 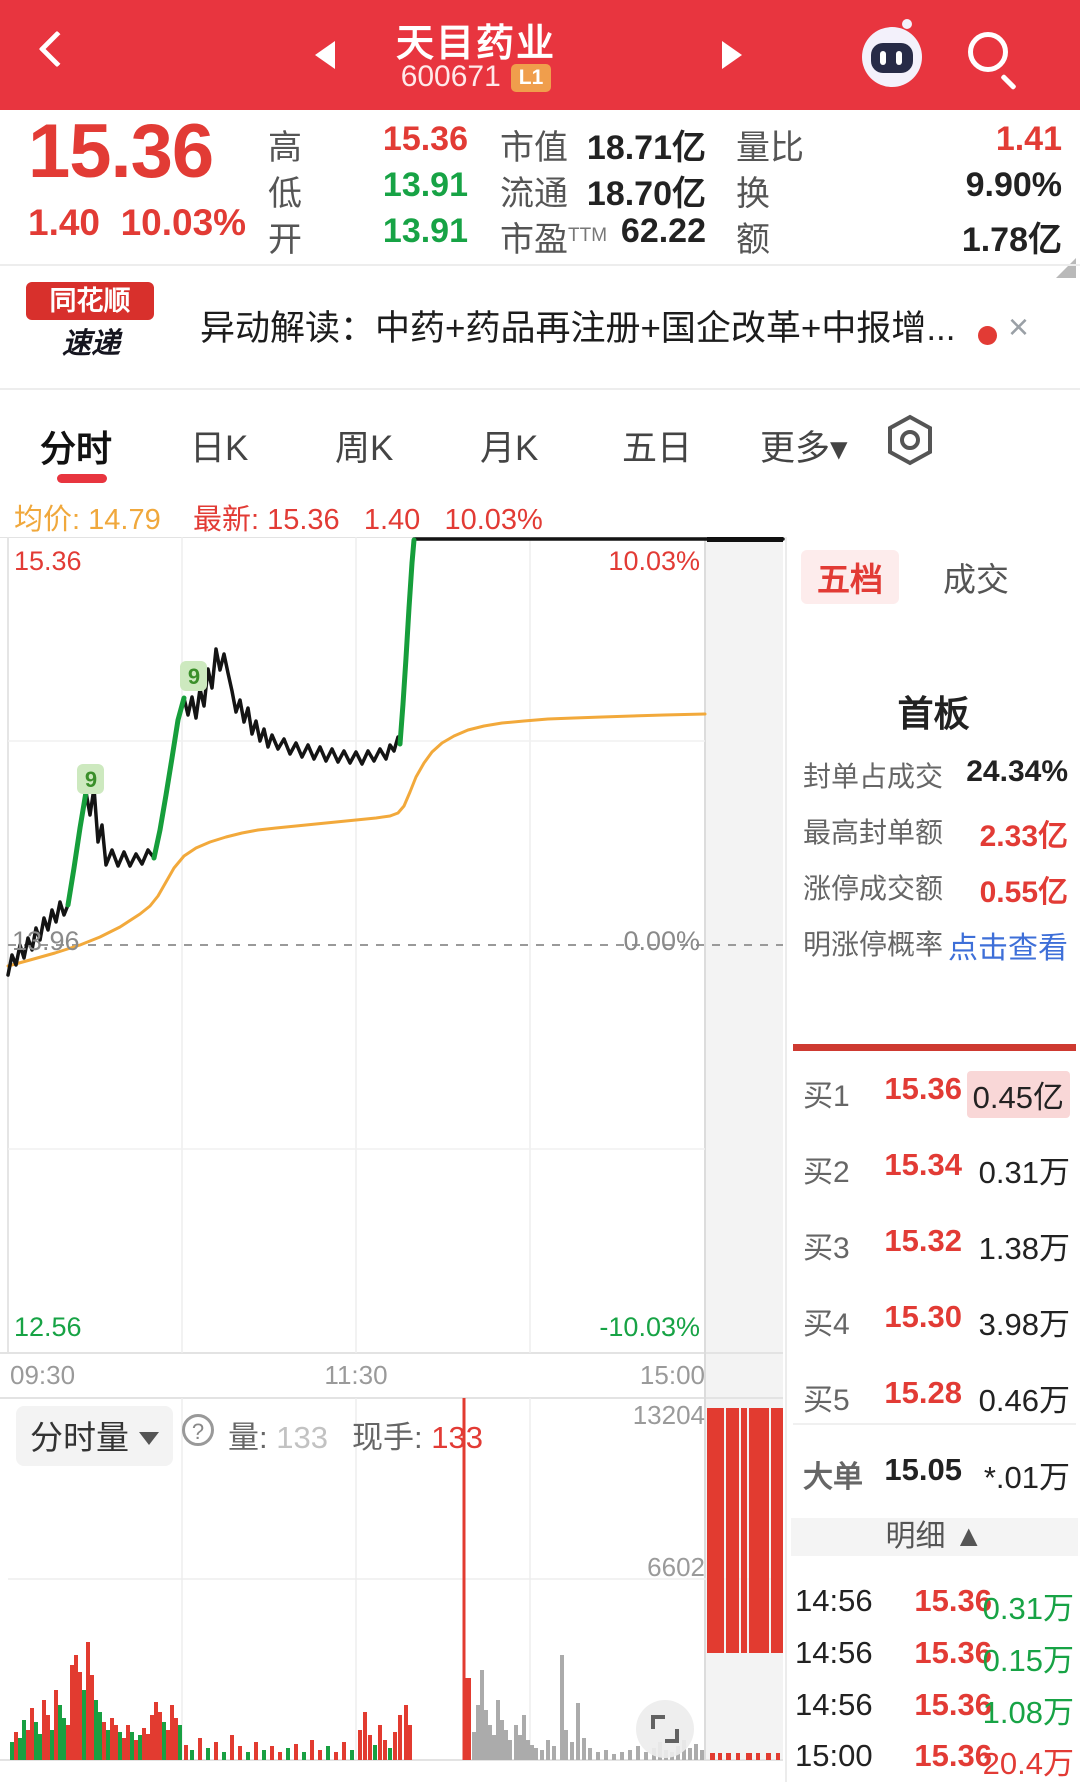 What do you see at coordinates (933, 775) in the screenshot?
I see `stat-row: 封单占成交 24.34%` at bounding box center [933, 775].